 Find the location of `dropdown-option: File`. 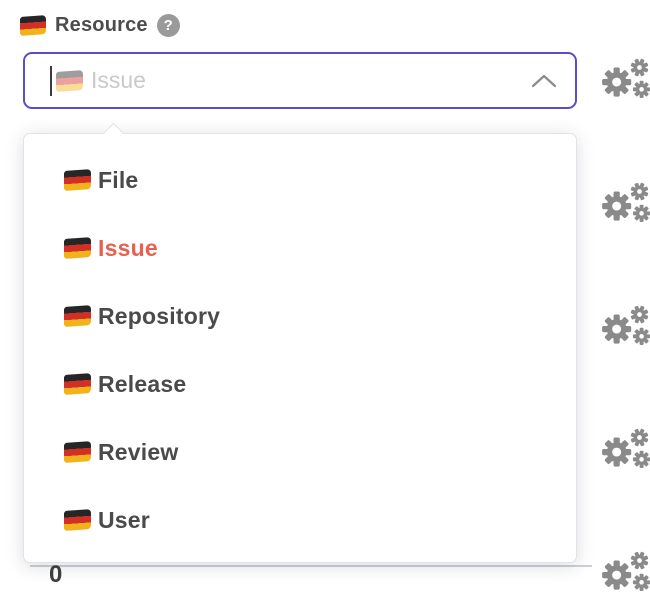

dropdown-option: File is located at coordinates (300, 180).